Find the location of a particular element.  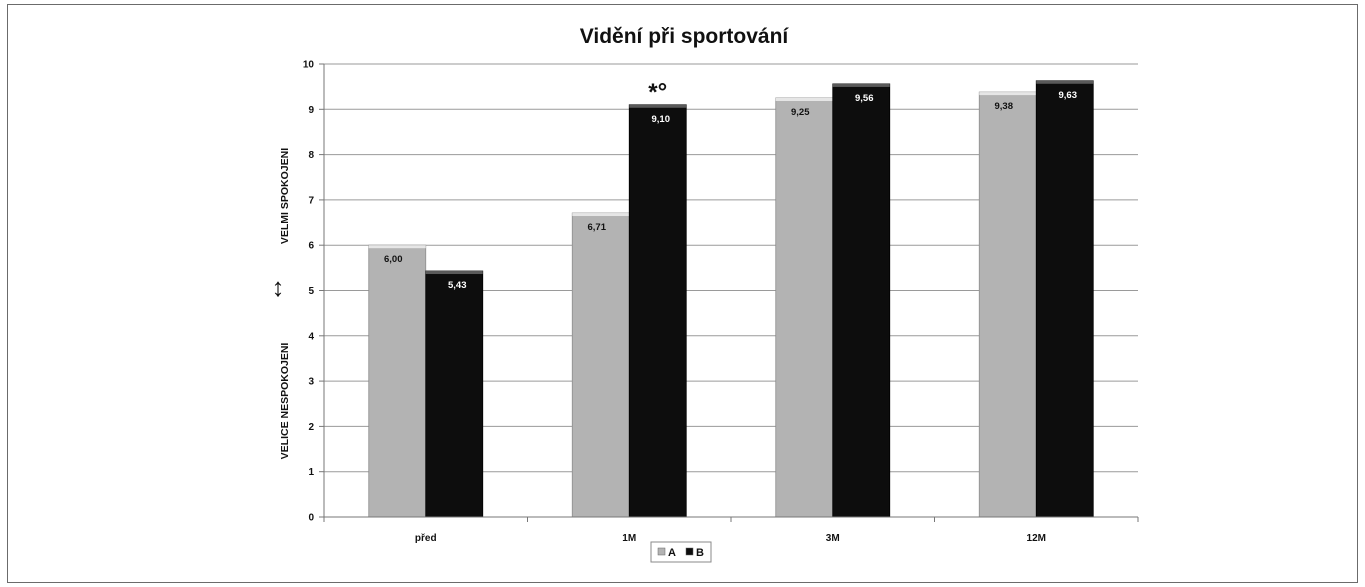

y-axis-label-top: VELMI SPOKOJENI is located at coordinates (285, 196).